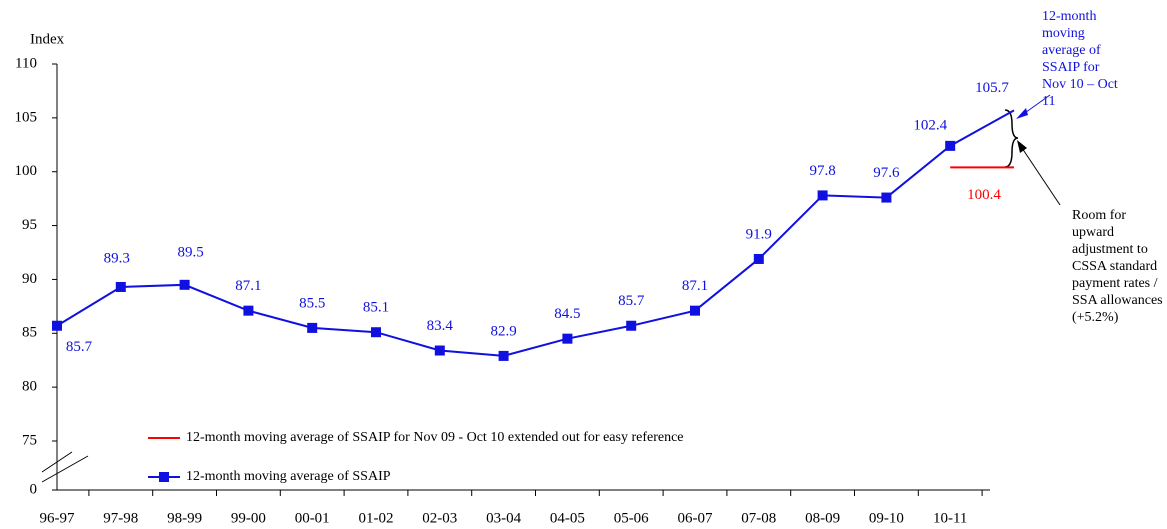 The width and height of the screenshot is (1167, 529). What do you see at coordinates (47, 39) in the screenshot?
I see `y-axis-label: Index` at bounding box center [47, 39].